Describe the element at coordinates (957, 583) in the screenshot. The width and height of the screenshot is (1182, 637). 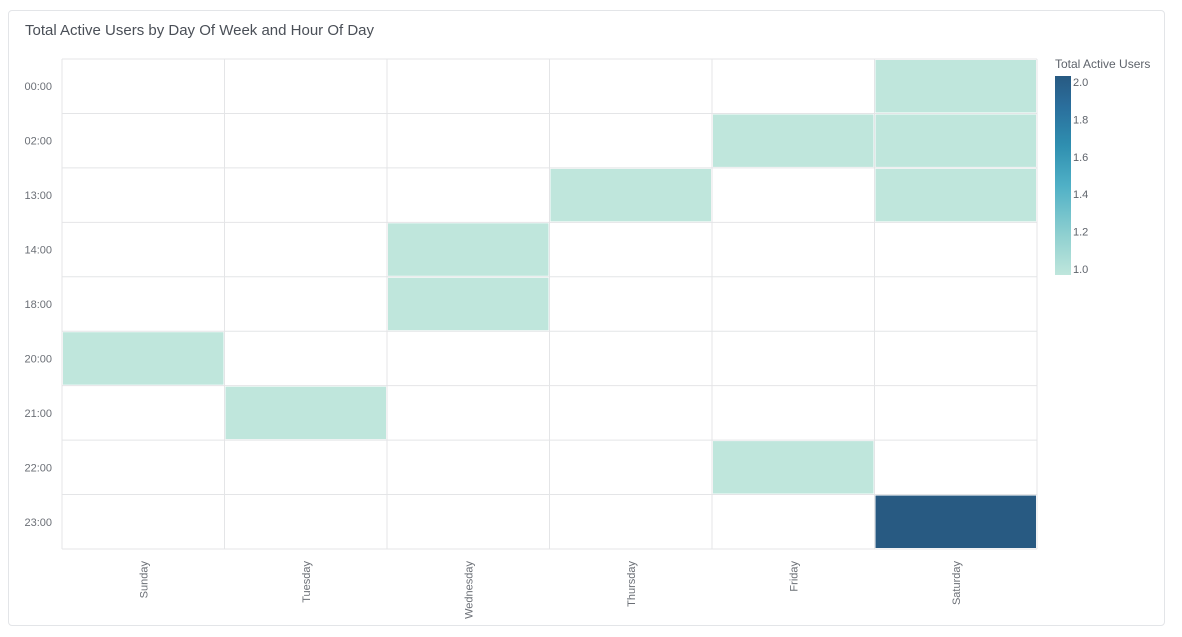
I see `x-tick-label: Saturday` at that location.